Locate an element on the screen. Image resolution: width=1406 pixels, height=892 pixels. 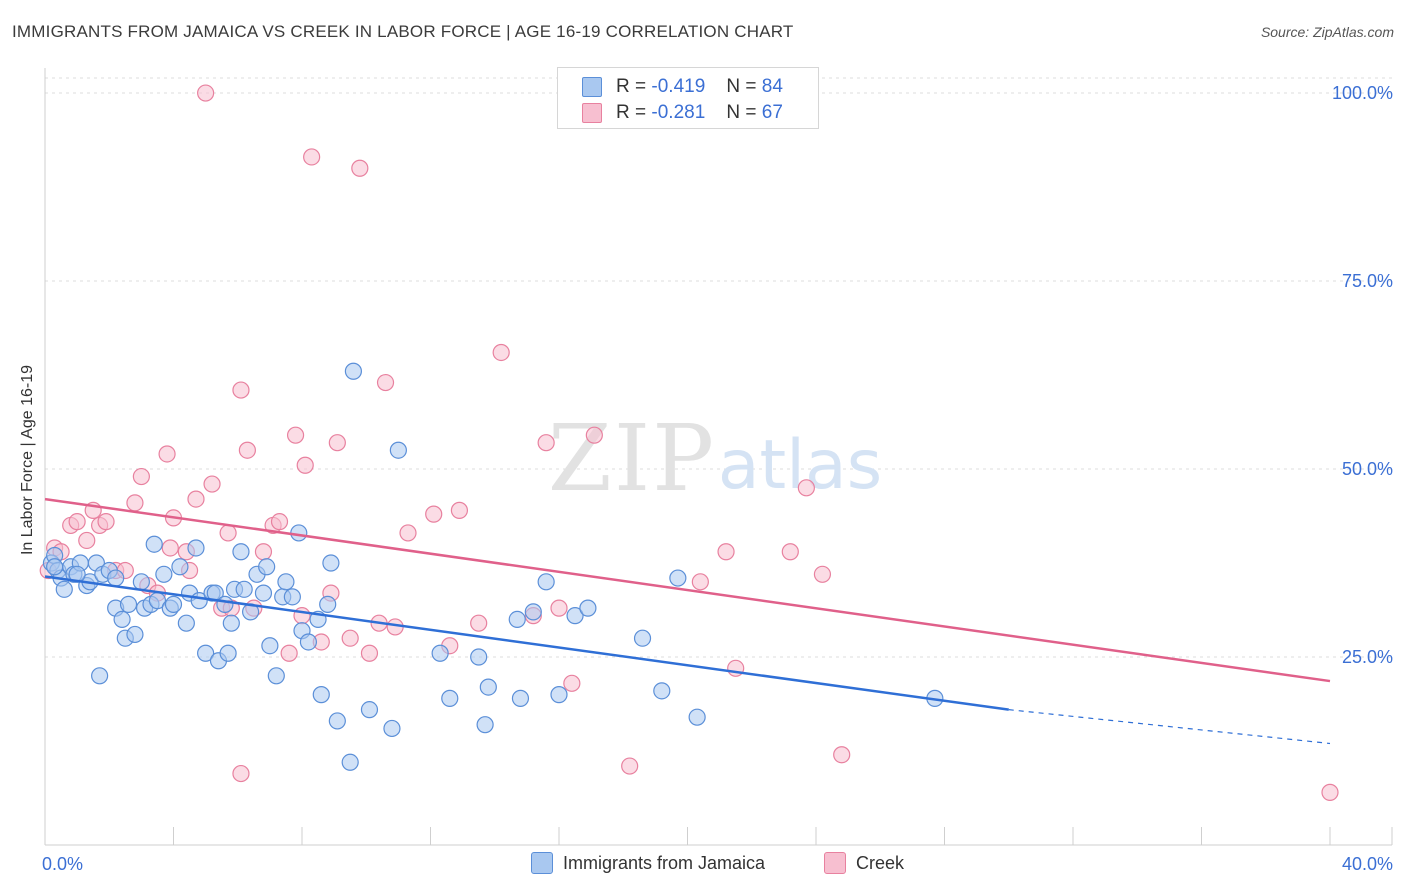
r-value: -0.419 is located at coordinates (678, 86).